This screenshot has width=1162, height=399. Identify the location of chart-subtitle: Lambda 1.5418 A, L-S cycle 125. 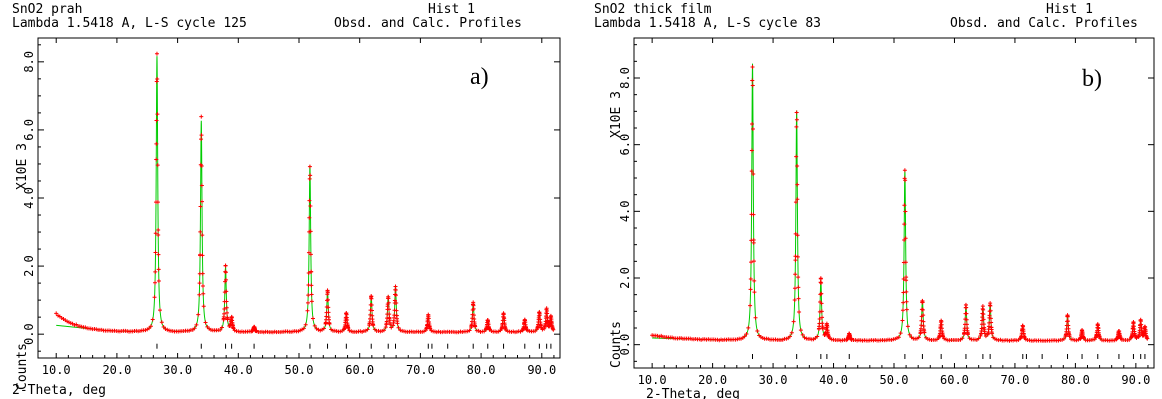
(129, 23).